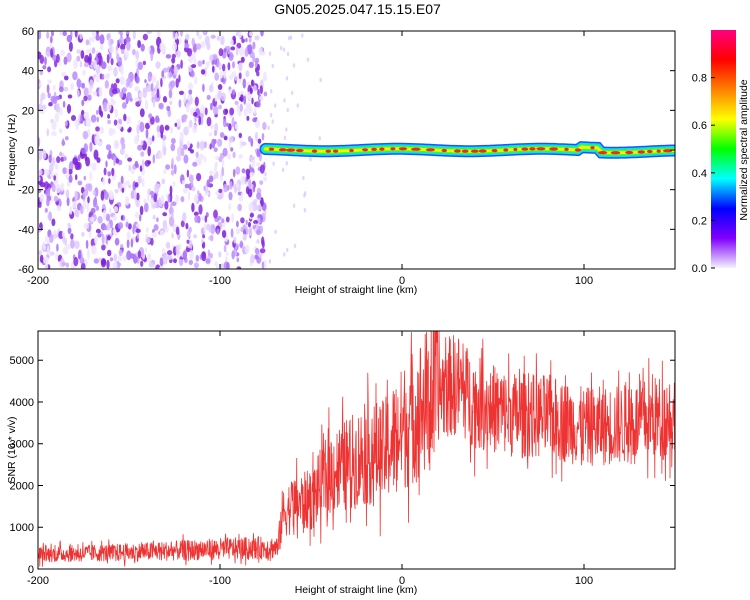 Image resolution: width=750 pixels, height=600 pixels. I want to click on snr-y-tick-label: 5000, so click(22, 361).